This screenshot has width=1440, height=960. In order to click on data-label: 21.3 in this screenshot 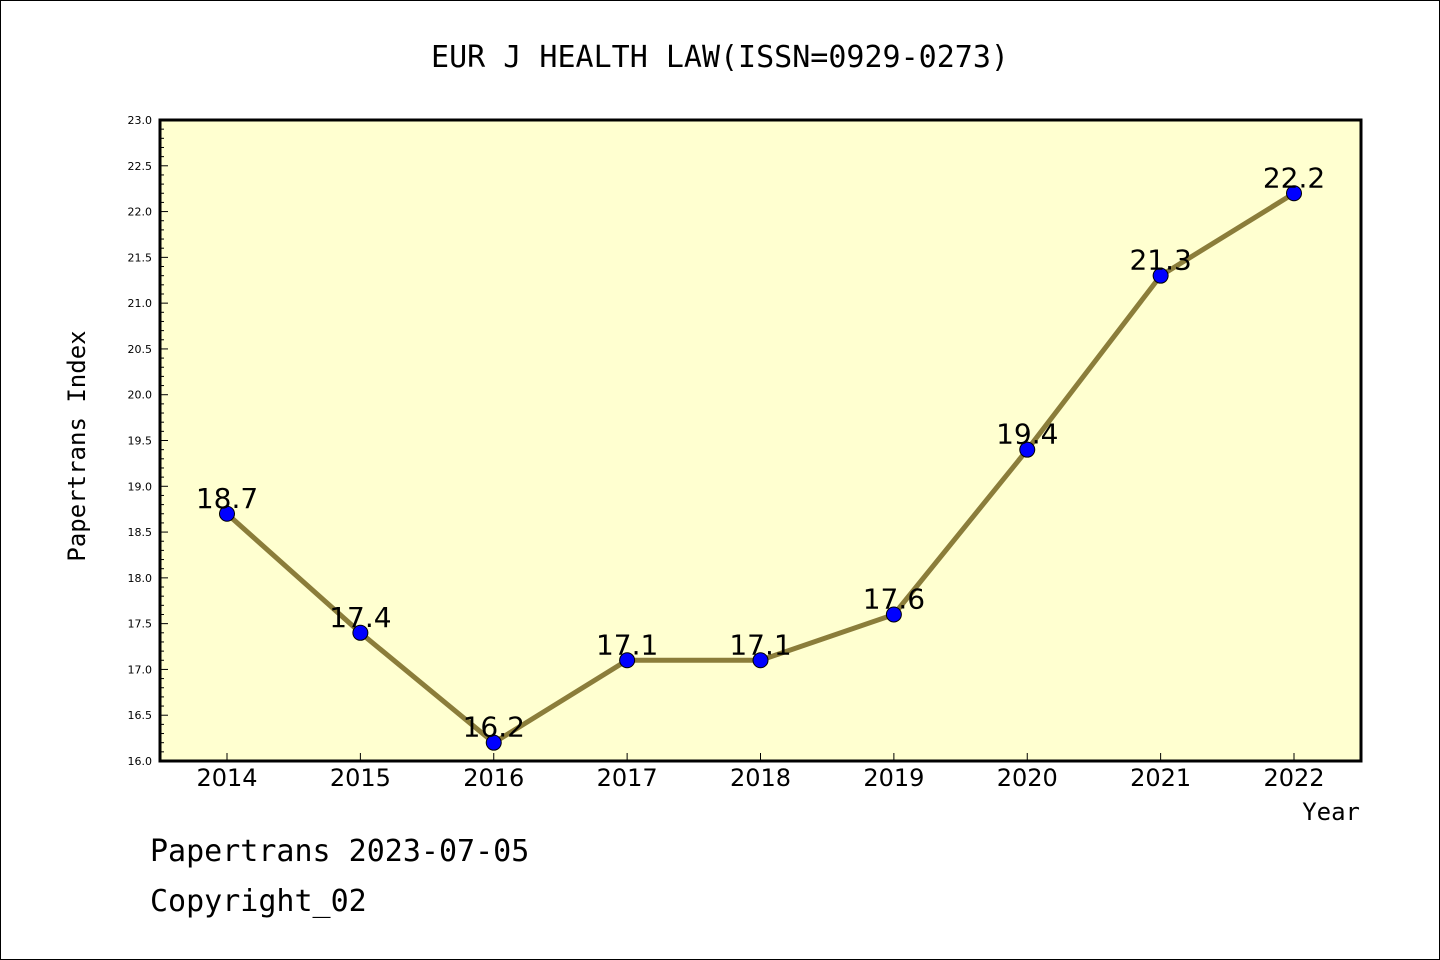, I will do `click(1160, 260)`.